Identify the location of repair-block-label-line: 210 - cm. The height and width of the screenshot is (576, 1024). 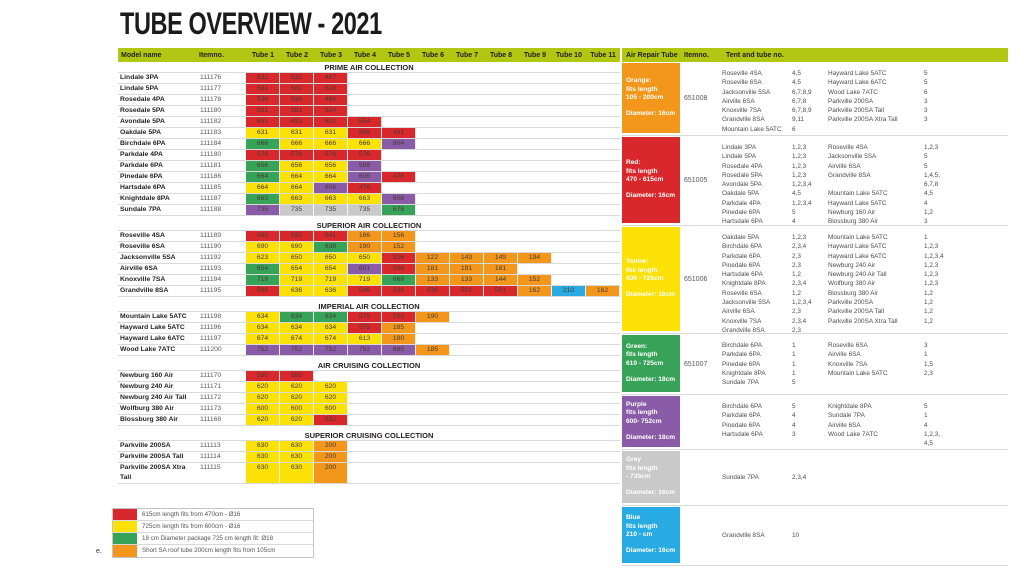
(639, 534).